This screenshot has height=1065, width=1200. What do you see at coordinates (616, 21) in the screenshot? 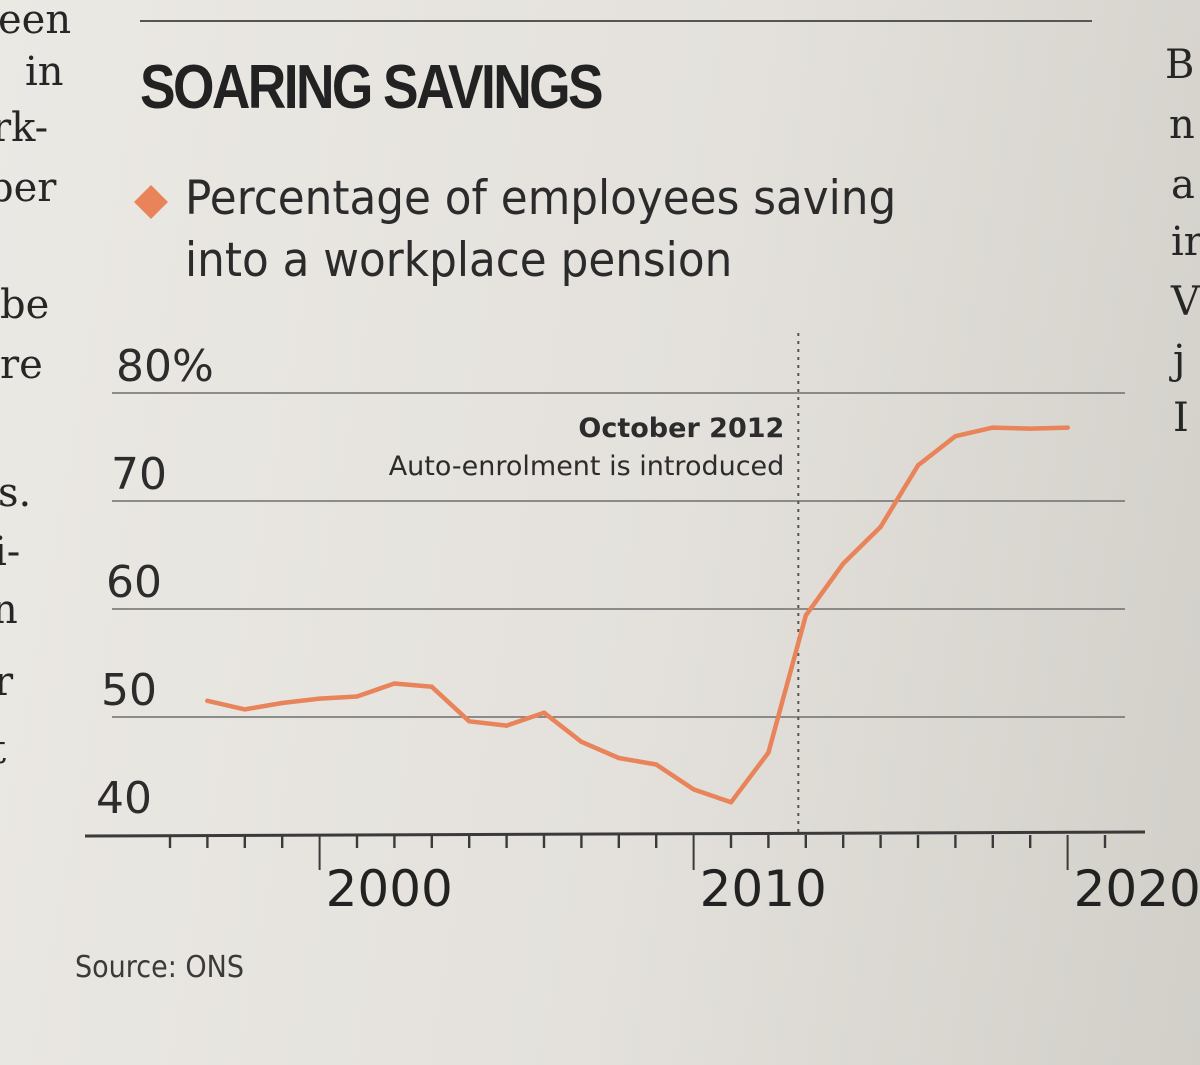
I see `top-rule` at bounding box center [616, 21].